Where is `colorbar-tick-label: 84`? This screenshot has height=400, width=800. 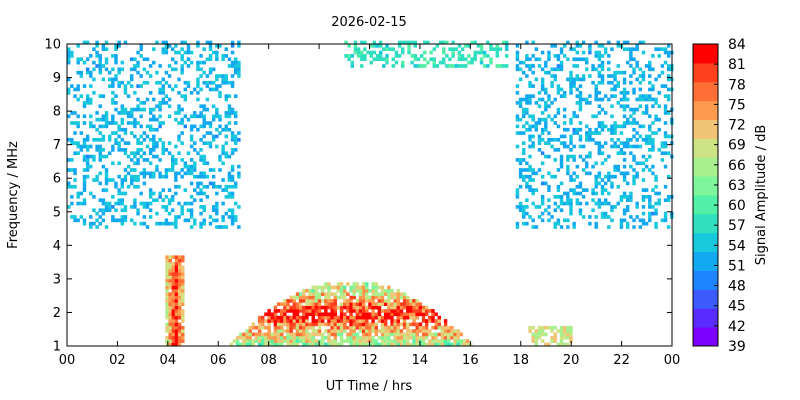 colorbar-tick-label: 84 is located at coordinates (737, 45).